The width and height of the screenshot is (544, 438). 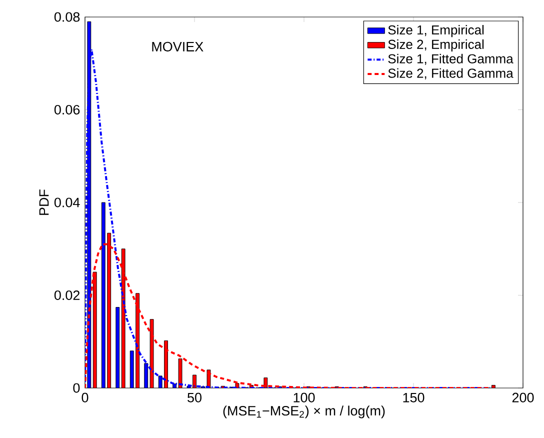 I want to click on y-tick-label: 0.06, so click(x=67, y=109).